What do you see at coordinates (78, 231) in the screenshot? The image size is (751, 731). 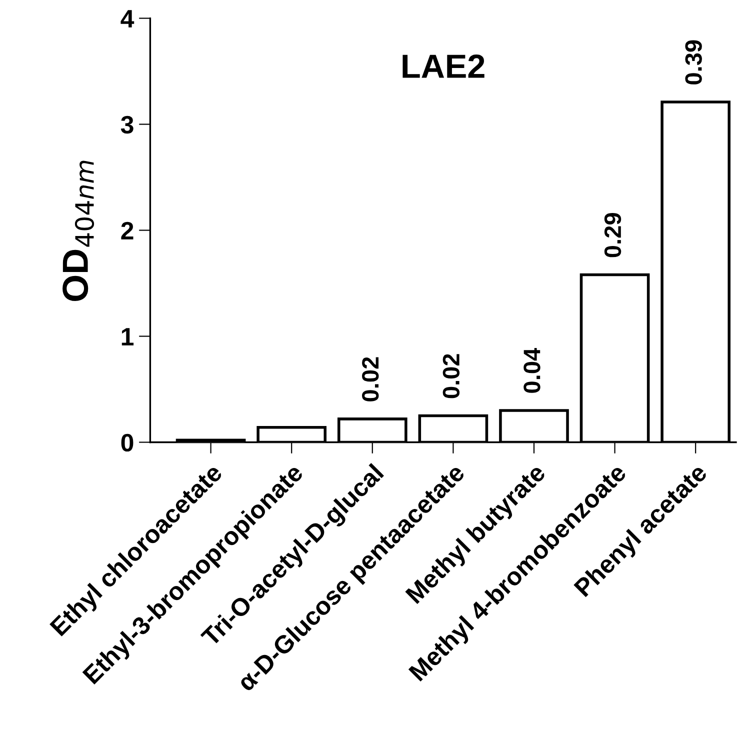 I see `y-axis-title: OD$_{404nm}$` at bounding box center [78, 231].